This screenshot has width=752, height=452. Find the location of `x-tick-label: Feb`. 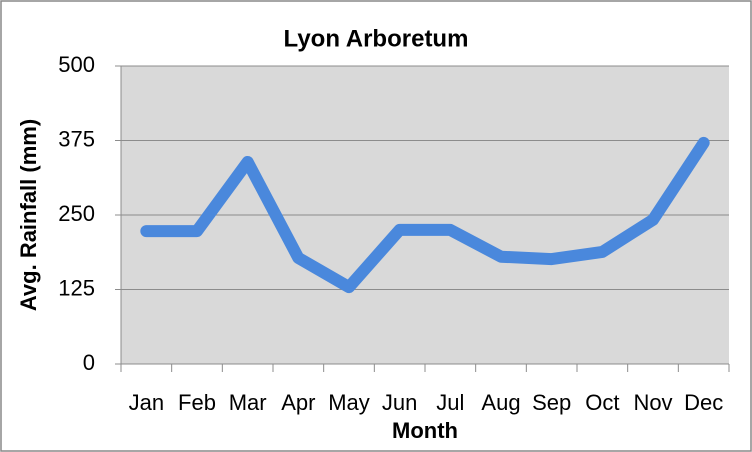

x-tick-label: Feb is located at coordinates (197, 402).